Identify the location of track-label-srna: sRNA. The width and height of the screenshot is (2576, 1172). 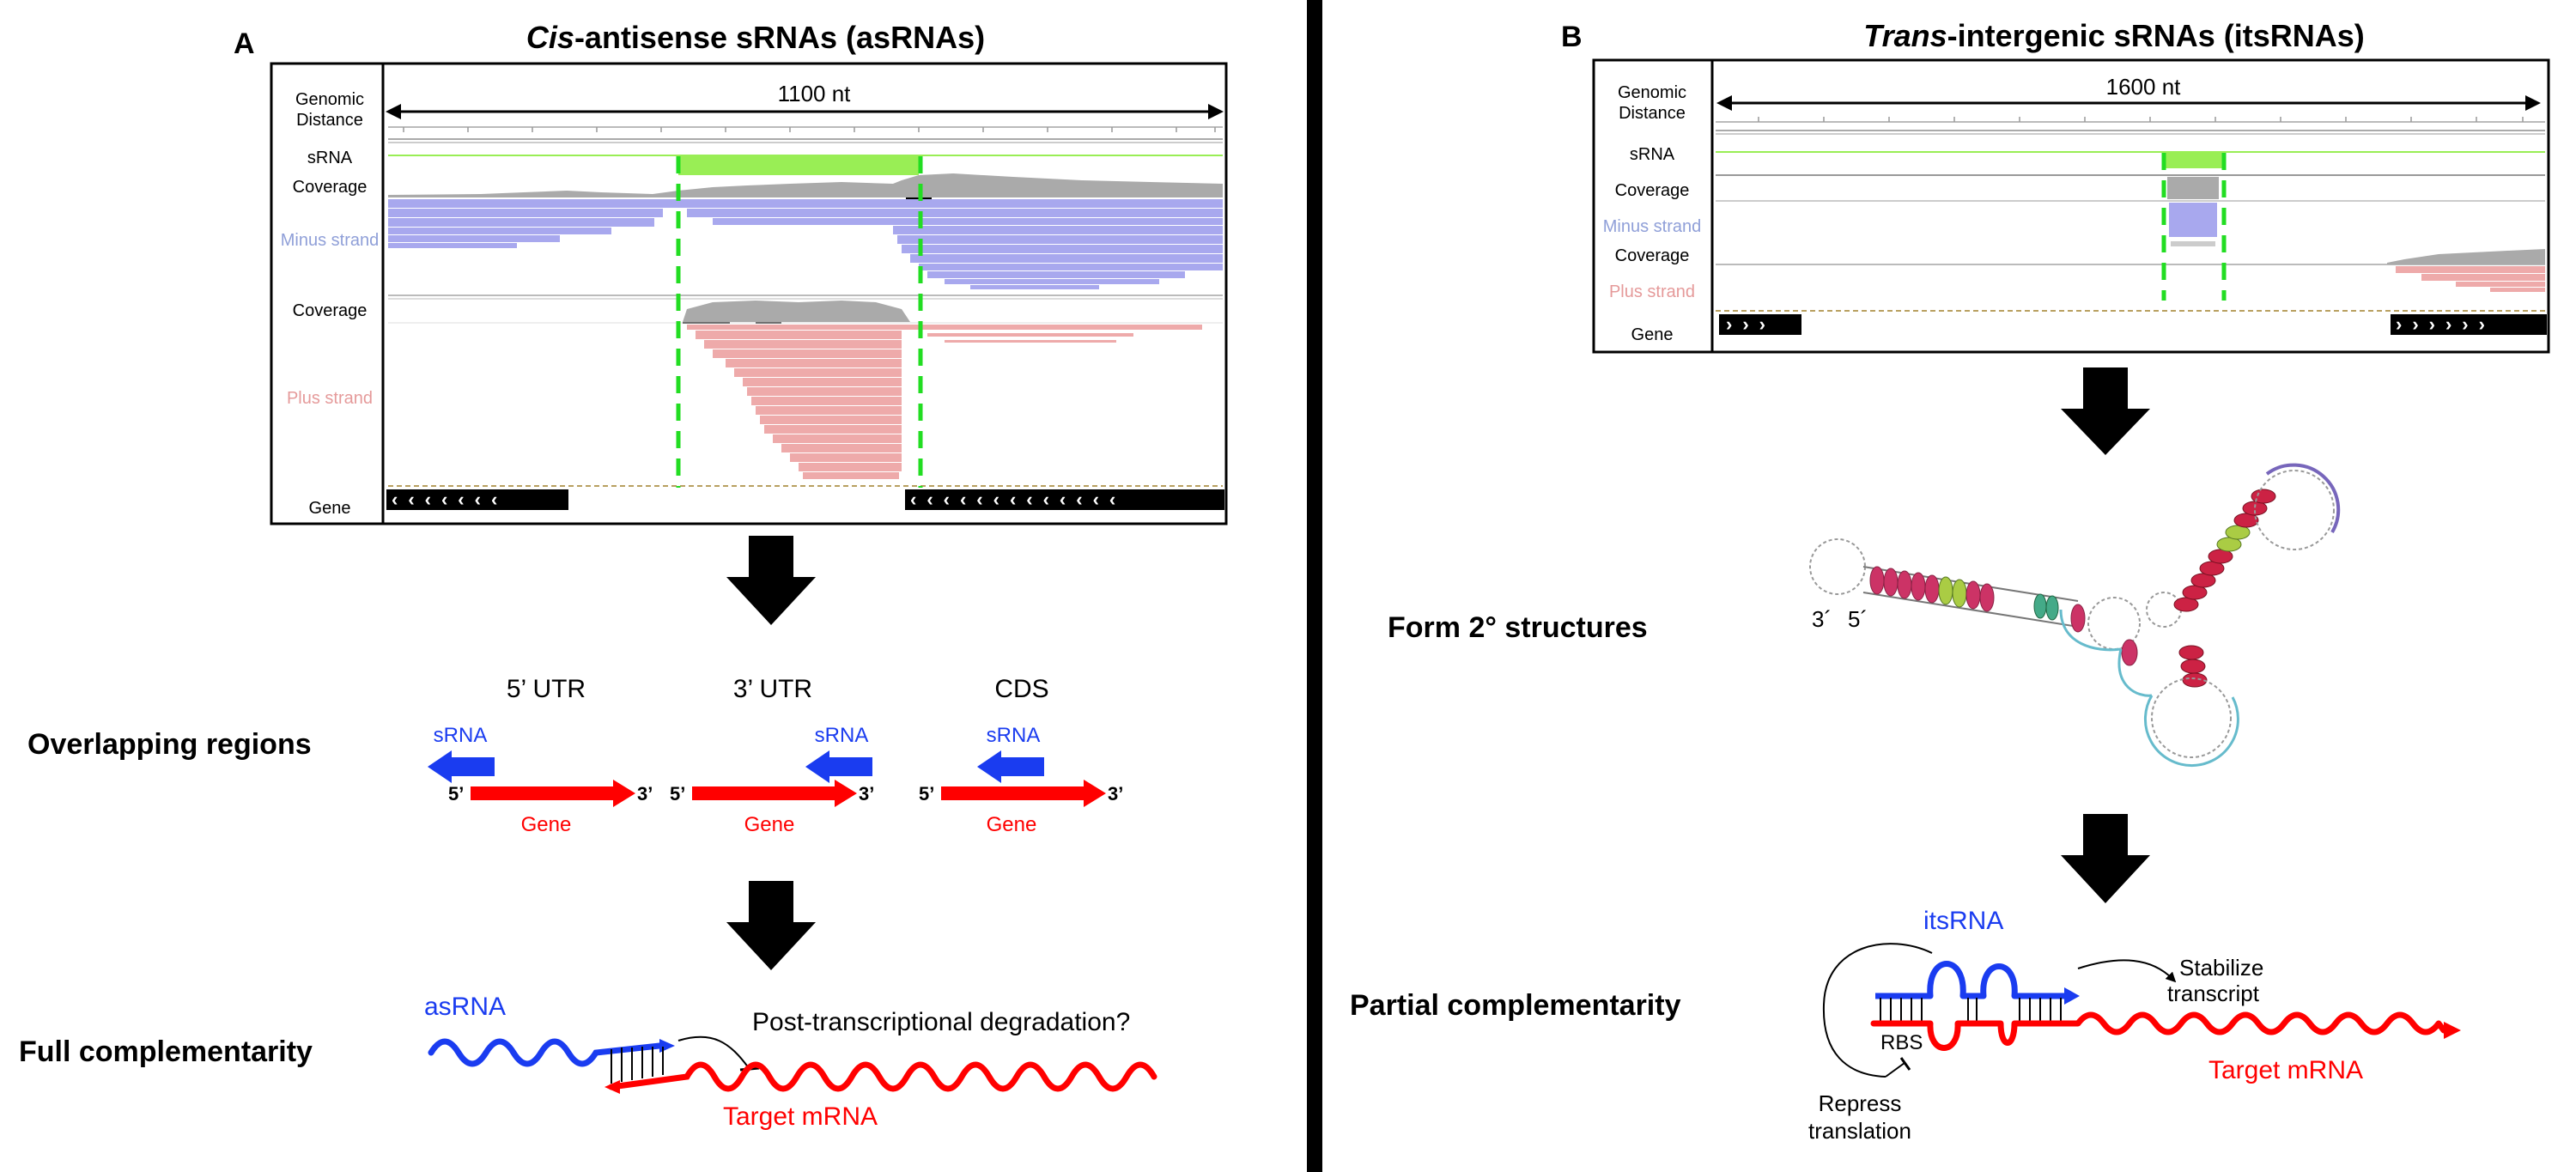
(330, 158).